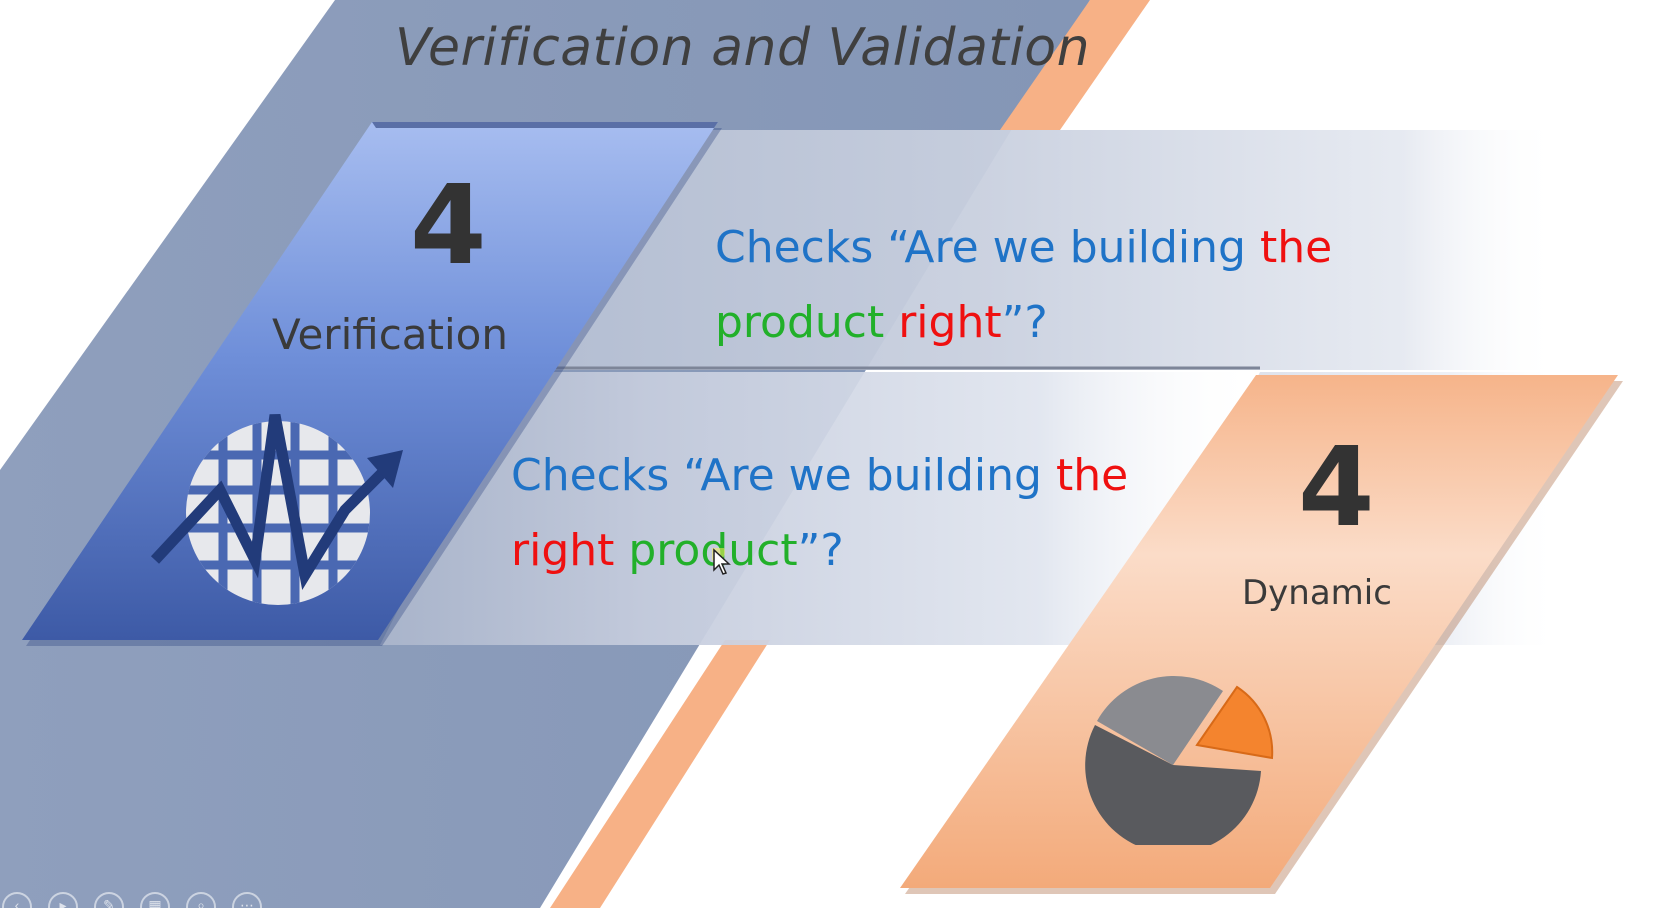 The width and height of the screenshot is (1659, 908). What do you see at coordinates (247, 900) in the screenshot?
I see `more-icon: ⋯` at bounding box center [247, 900].